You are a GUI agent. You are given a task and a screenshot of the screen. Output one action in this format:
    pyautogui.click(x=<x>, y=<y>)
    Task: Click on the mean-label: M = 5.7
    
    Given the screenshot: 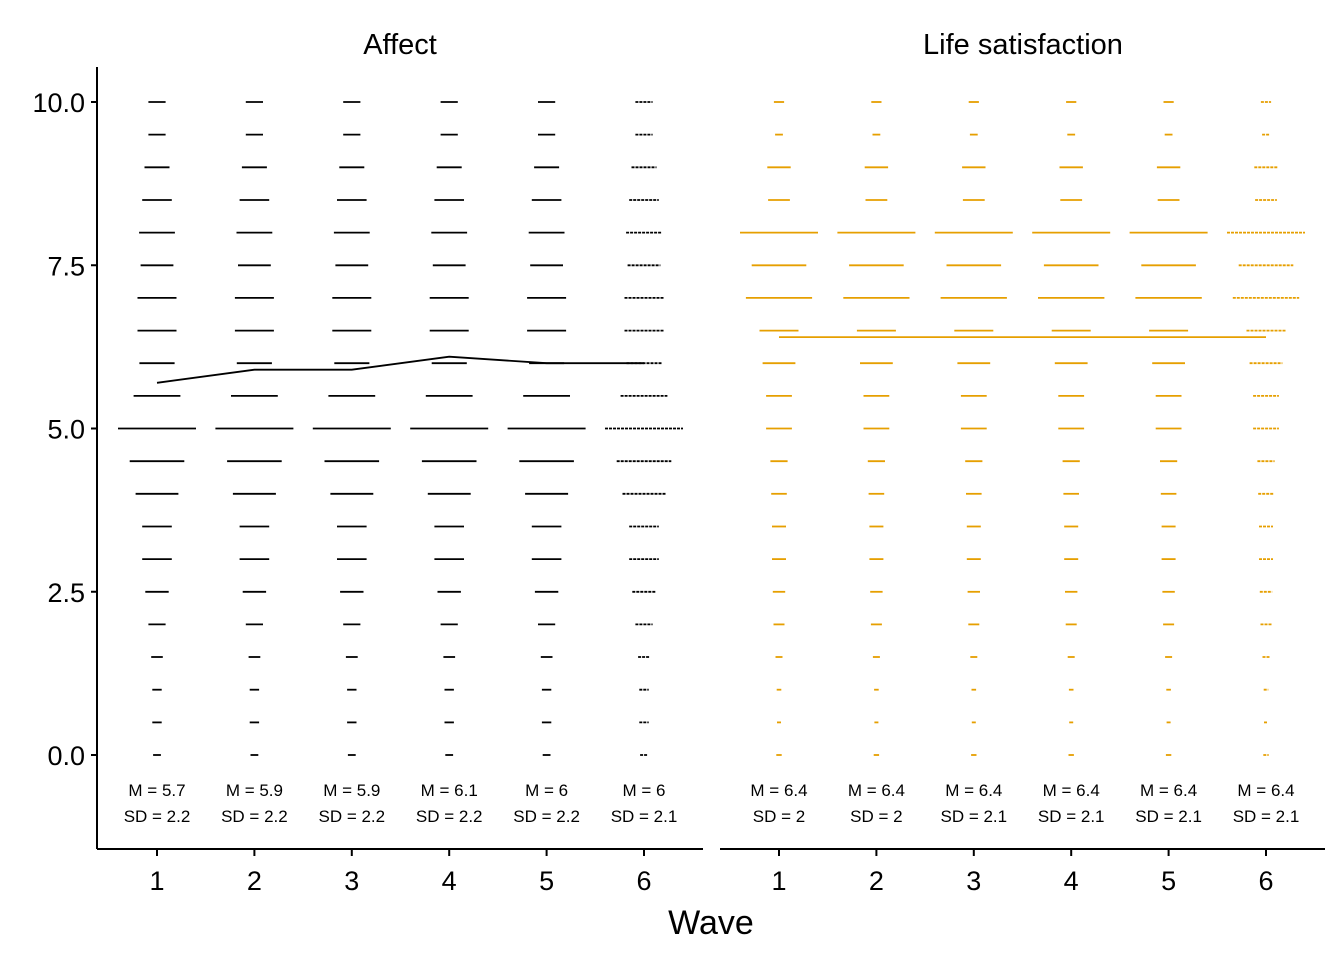 What is the action you would take?
    pyautogui.click(x=156, y=790)
    